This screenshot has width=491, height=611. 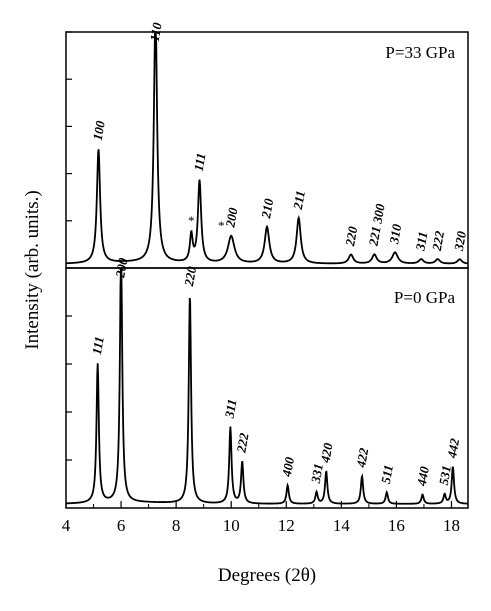 What do you see at coordinates (69, 126) in the screenshot?
I see `top-y-ticks` at bounding box center [69, 126].